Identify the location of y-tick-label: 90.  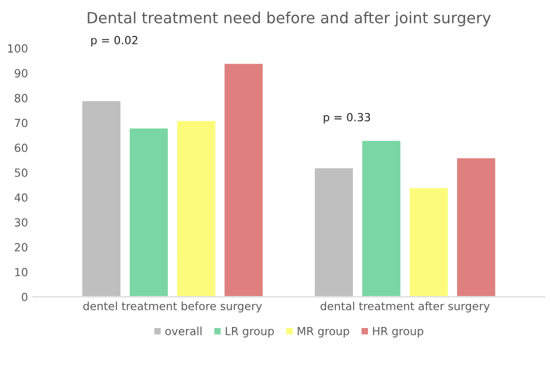
(21, 73).